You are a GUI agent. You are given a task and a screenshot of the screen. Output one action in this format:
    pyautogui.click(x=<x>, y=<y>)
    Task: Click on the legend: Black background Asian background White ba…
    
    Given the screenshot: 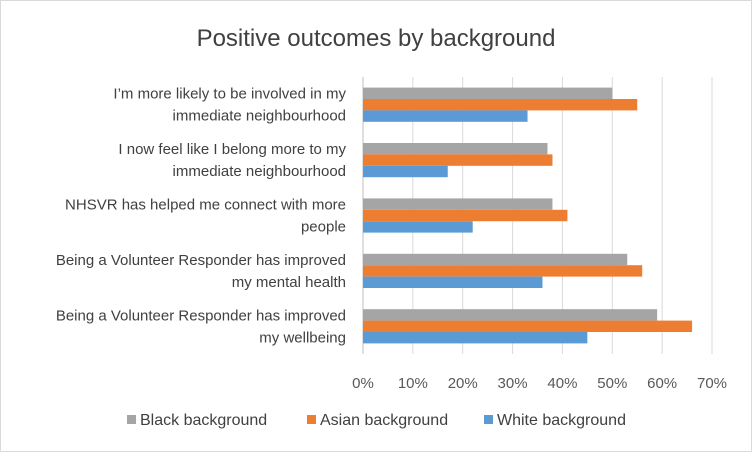 What is the action you would take?
    pyautogui.click(x=376, y=420)
    